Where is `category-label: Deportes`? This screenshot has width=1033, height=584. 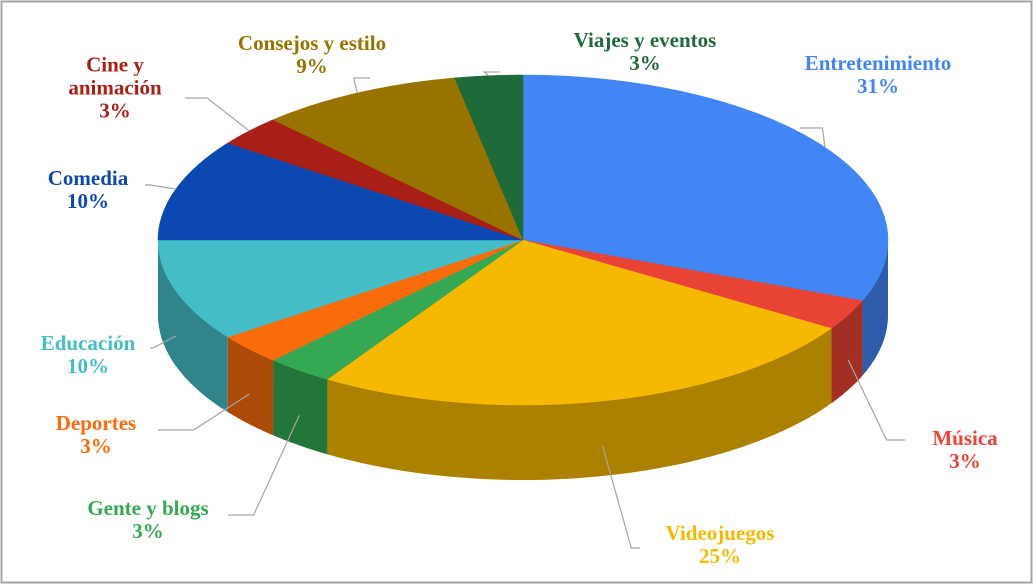 category-label: Deportes is located at coordinates (96, 423).